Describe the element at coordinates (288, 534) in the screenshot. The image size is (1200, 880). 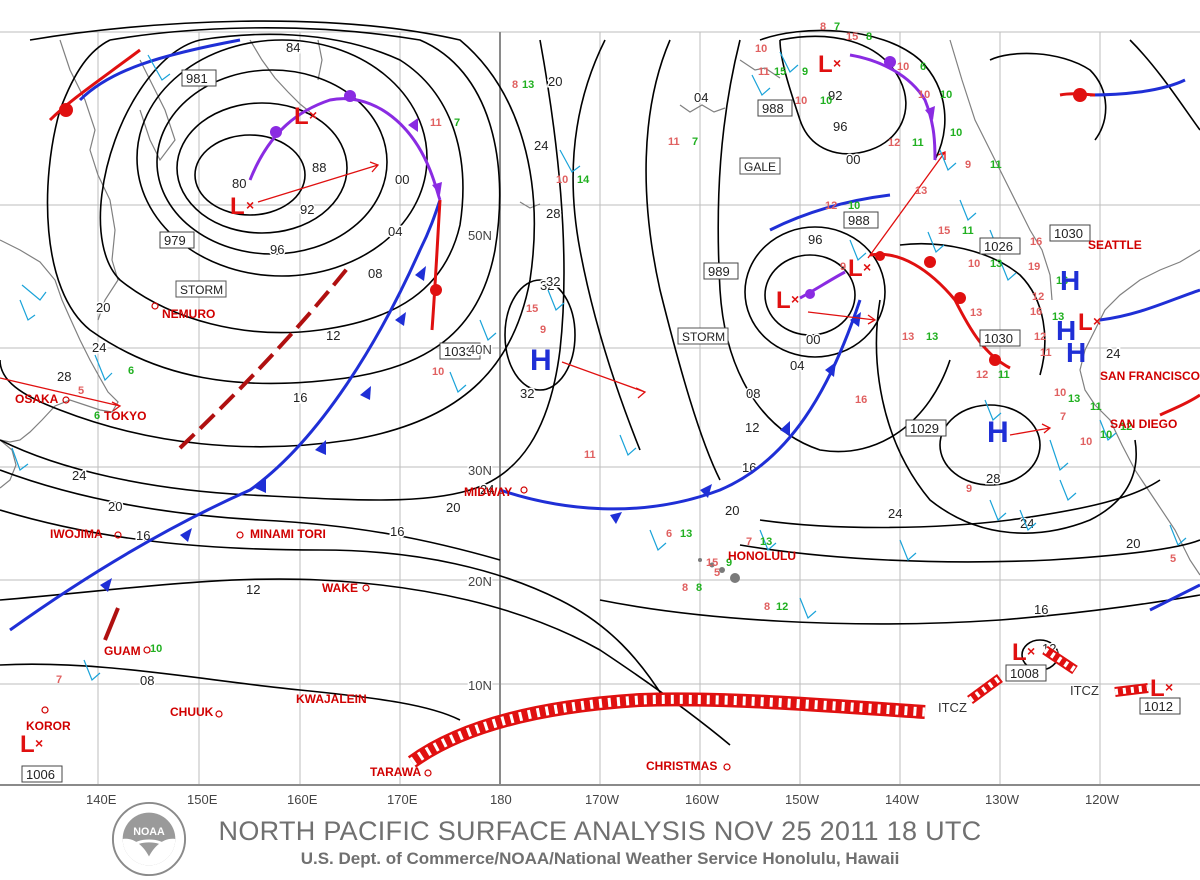
I see `station-minami-tori: MINAMI TORI` at that location.